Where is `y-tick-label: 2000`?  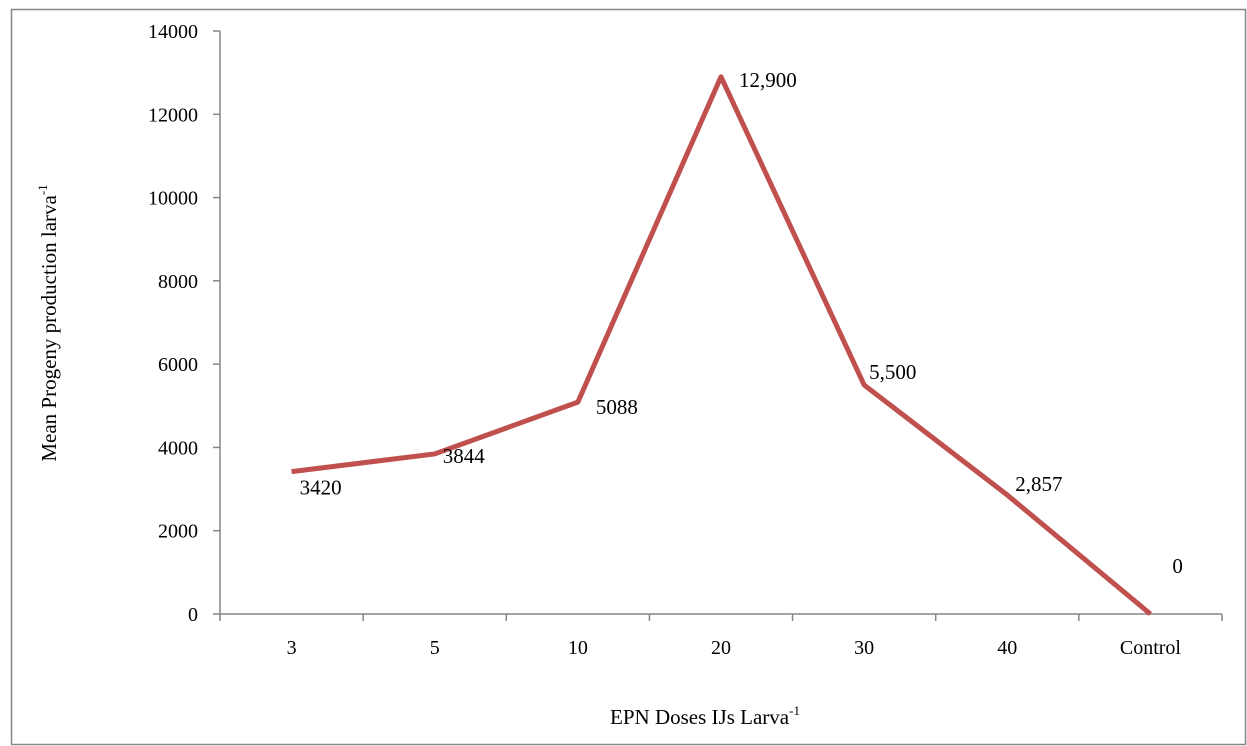 y-tick-label: 2000 is located at coordinates (178, 532).